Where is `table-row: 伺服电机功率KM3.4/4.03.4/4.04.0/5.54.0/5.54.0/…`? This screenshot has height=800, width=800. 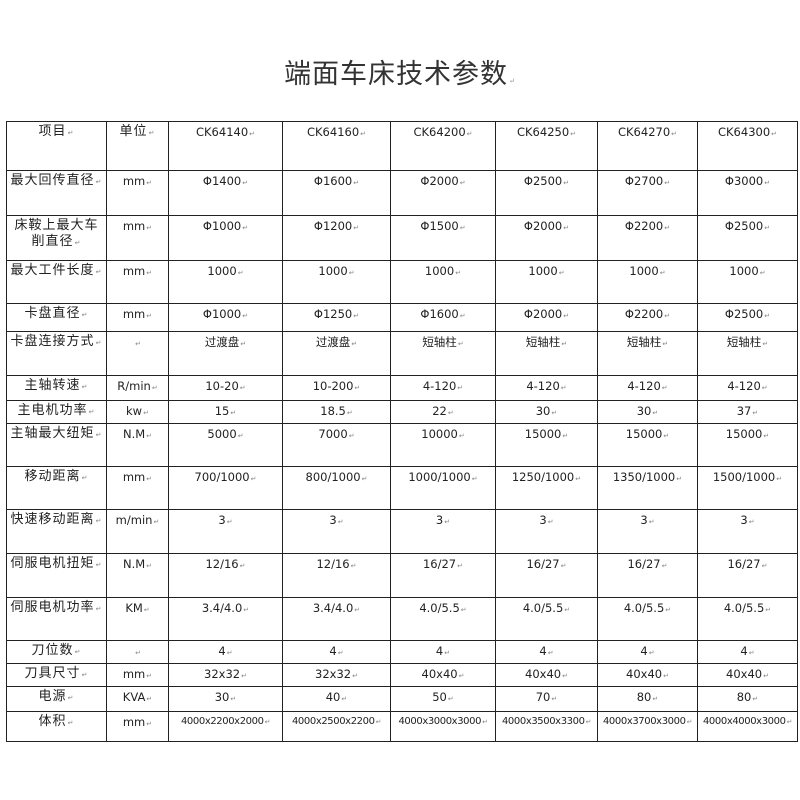 table-row: 伺服电机功率KM3.4/4.03.4/4.04.0/5.54.0/5.54.0/… is located at coordinates (402, 619).